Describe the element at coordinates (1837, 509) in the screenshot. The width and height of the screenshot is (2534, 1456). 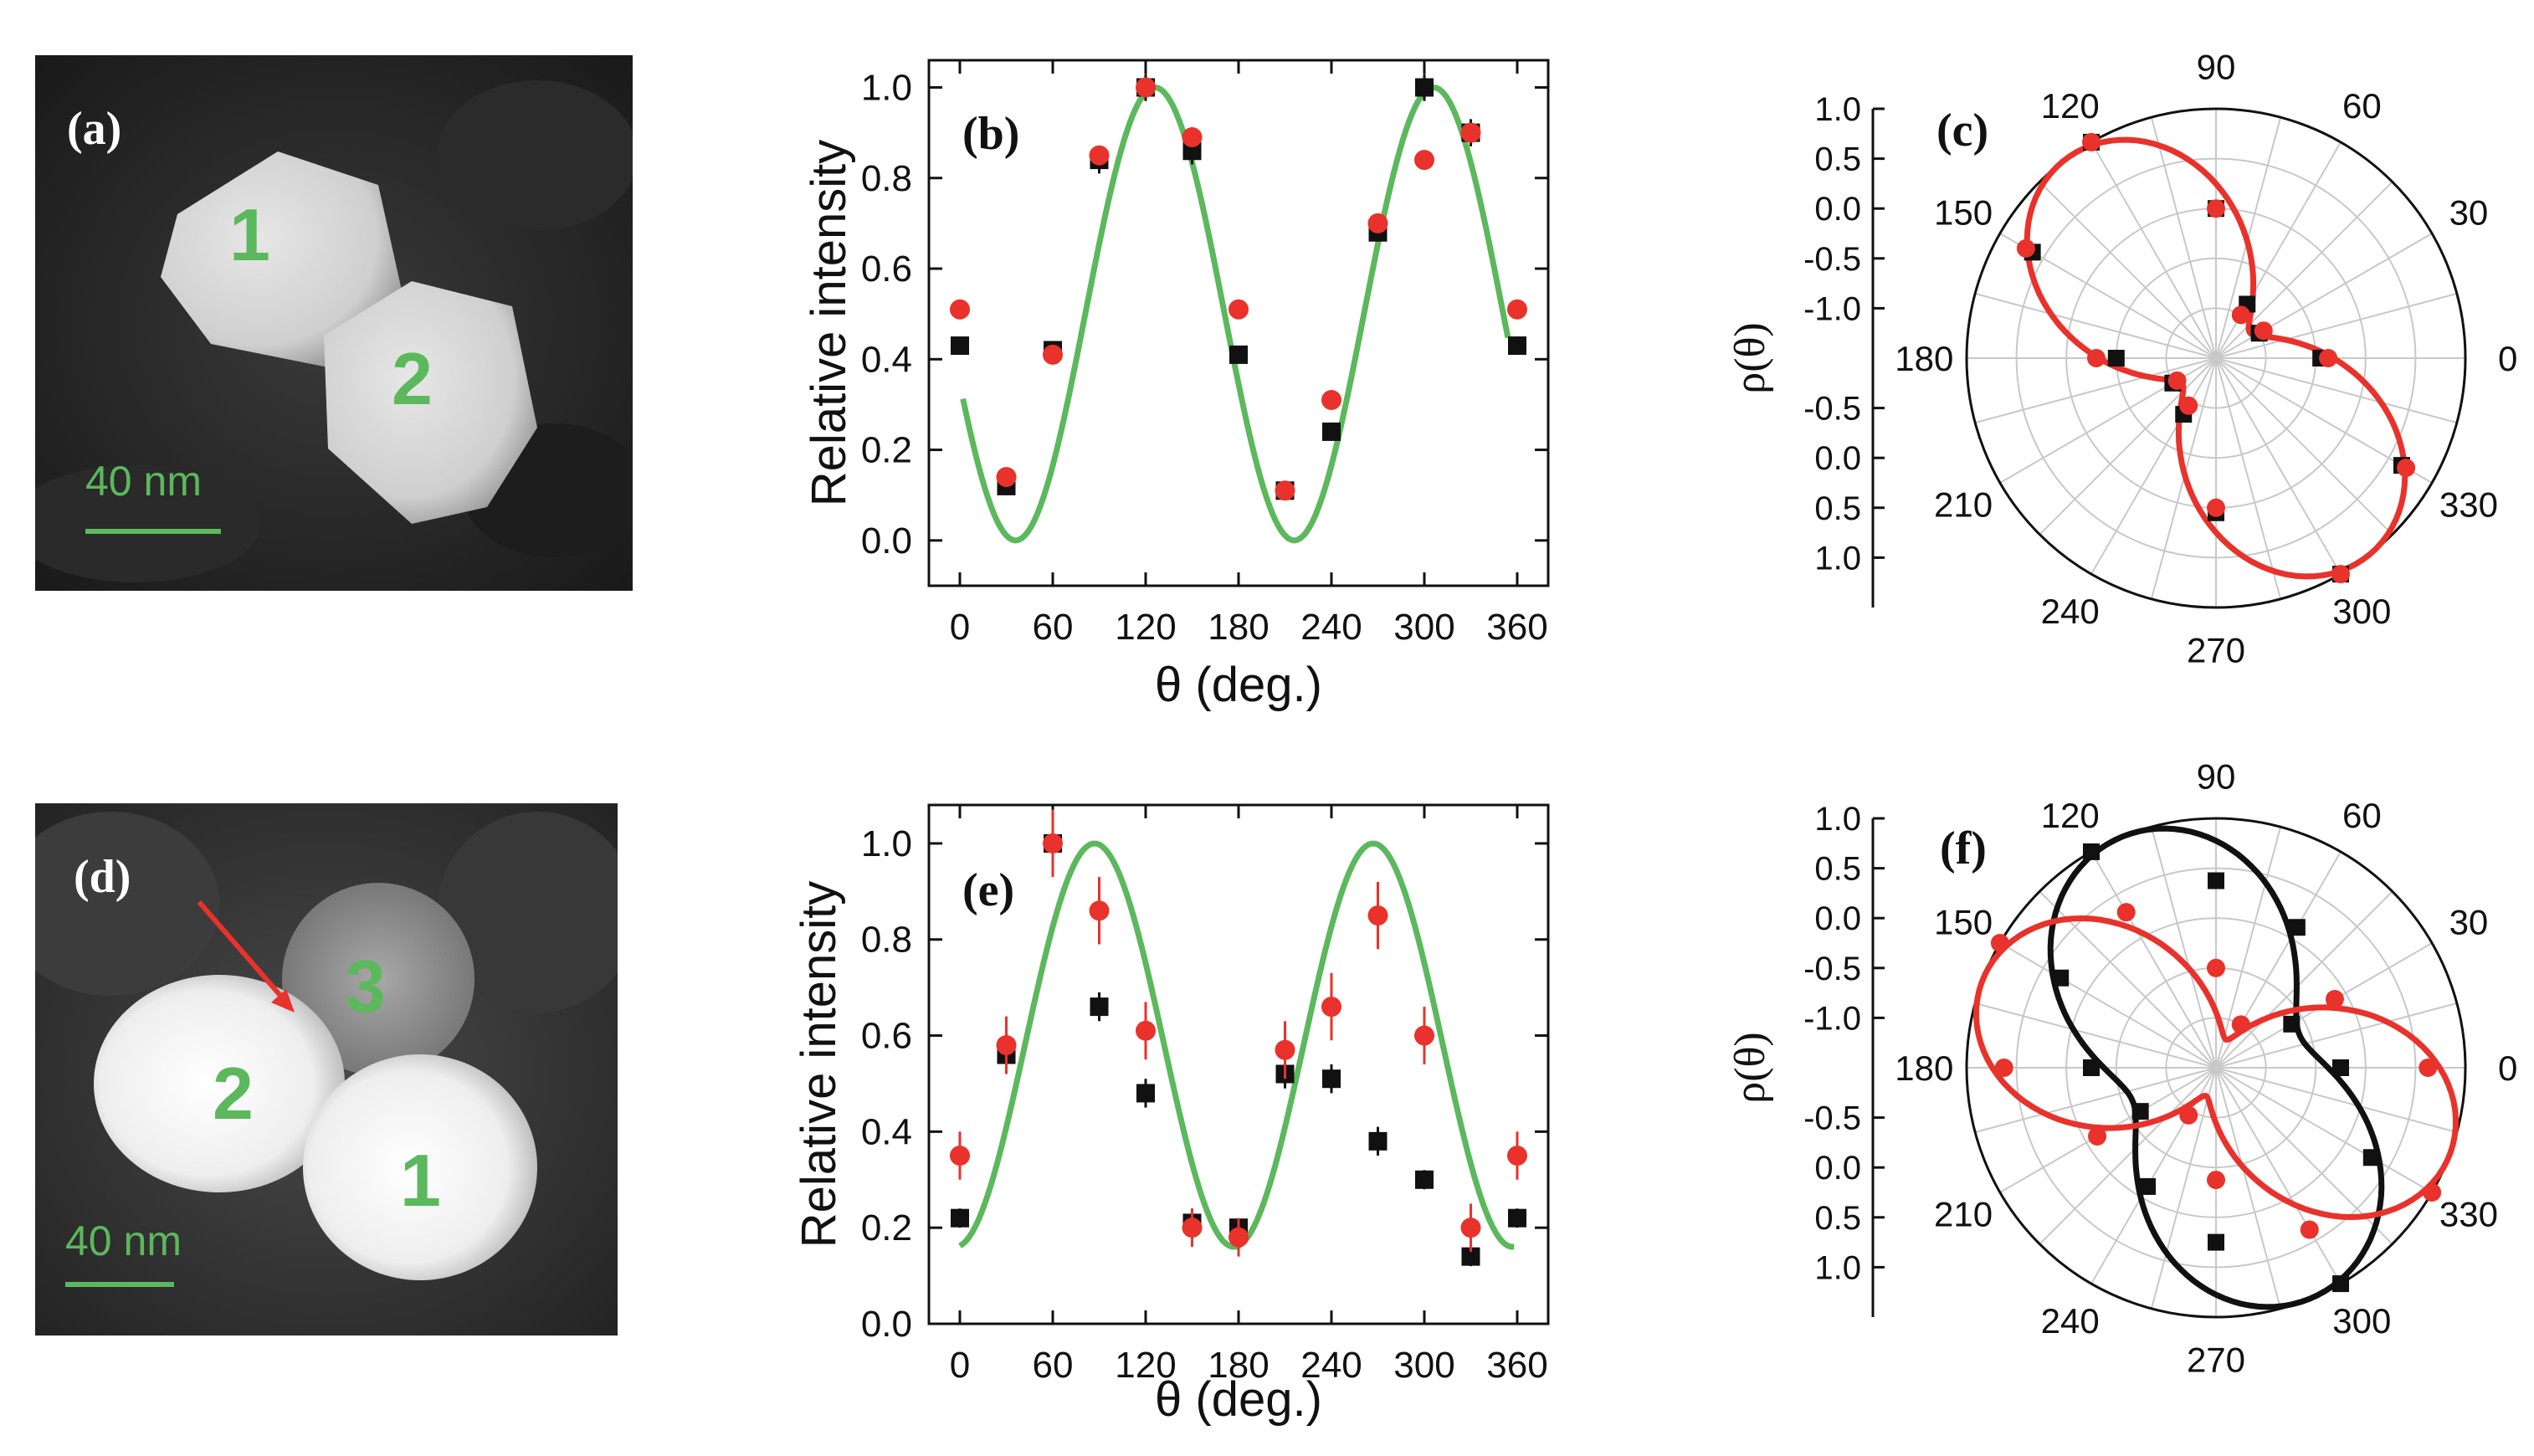
I see `radial-tick-label: 0.5` at that location.